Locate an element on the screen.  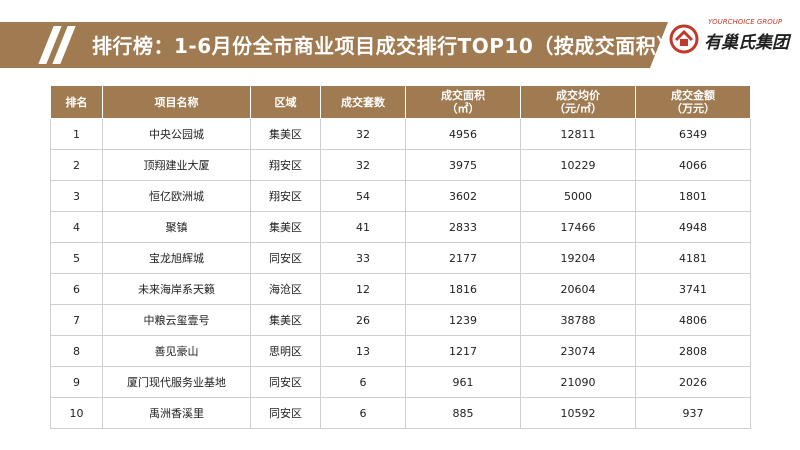
column-header: 排名 is located at coordinates (76, 102).